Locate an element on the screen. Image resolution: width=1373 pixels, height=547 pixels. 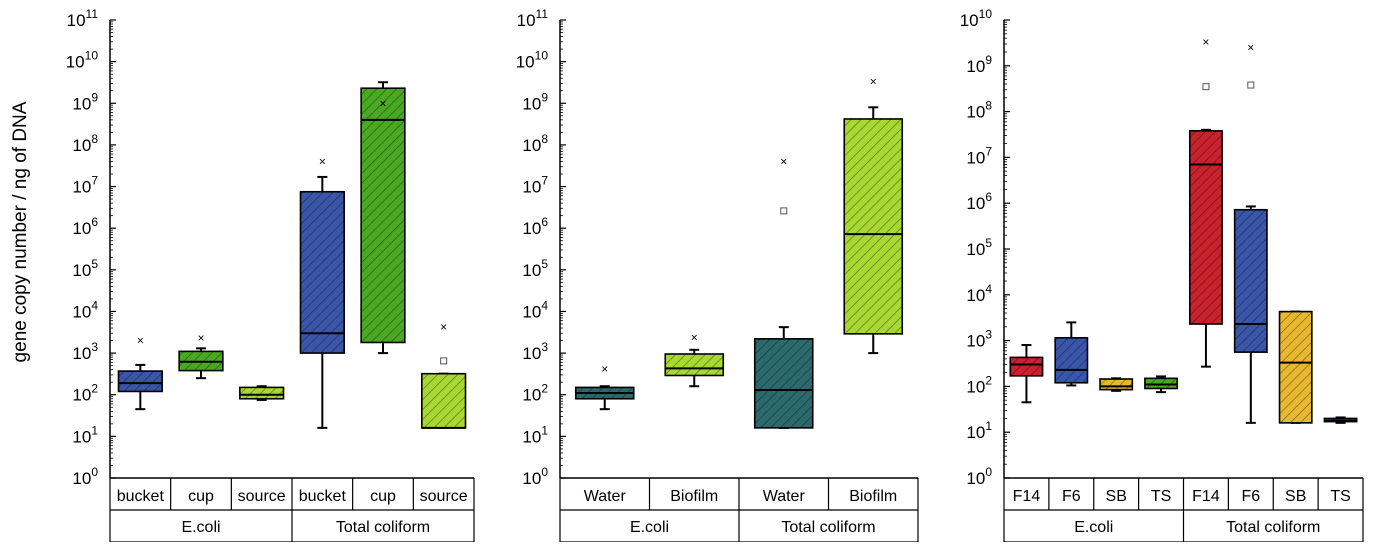
box-e-coli-cup: × is located at coordinates (201, 355).